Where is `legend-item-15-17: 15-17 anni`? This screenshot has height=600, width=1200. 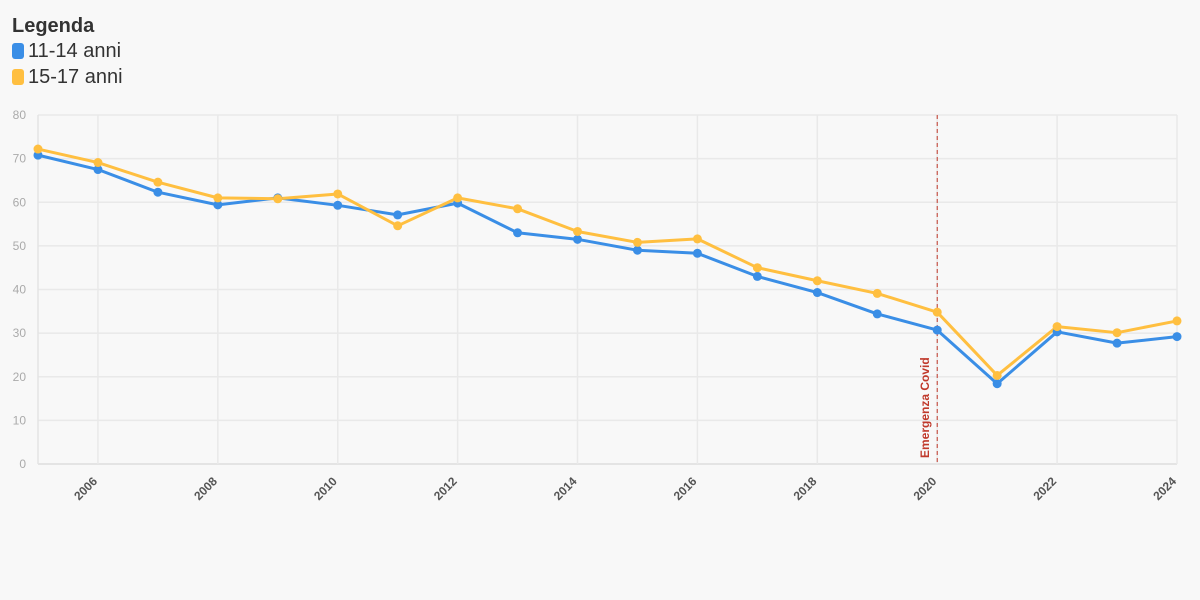
legend-item-15-17: 15-17 anni is located at coordinates (67, 77).